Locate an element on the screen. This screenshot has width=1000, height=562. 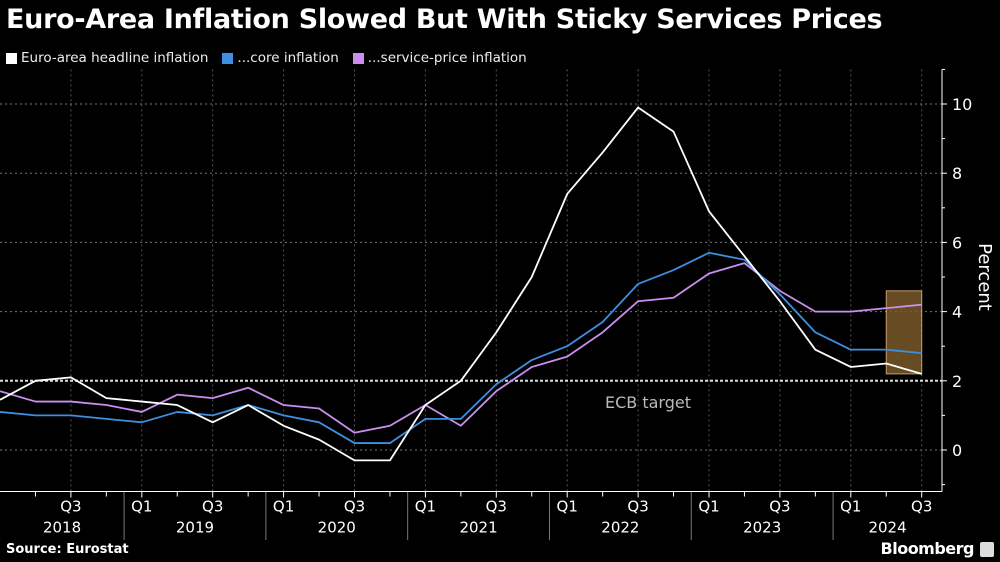
y-tick-label: 8 is located at coordinates (957, 173).